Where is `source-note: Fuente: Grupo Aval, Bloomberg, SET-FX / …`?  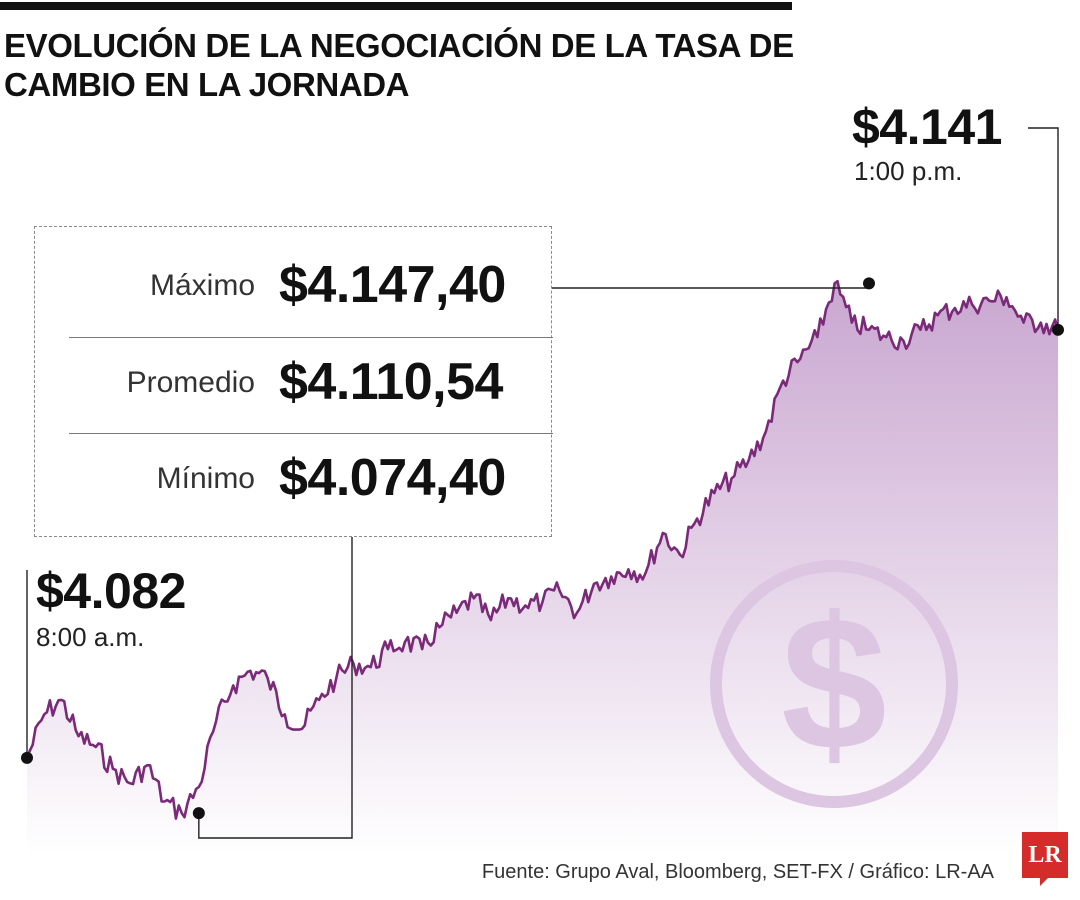
source-note: Fuente: Grupo Aval, Bloomberg, SET-FX / … is located at coordinates (737, 872).